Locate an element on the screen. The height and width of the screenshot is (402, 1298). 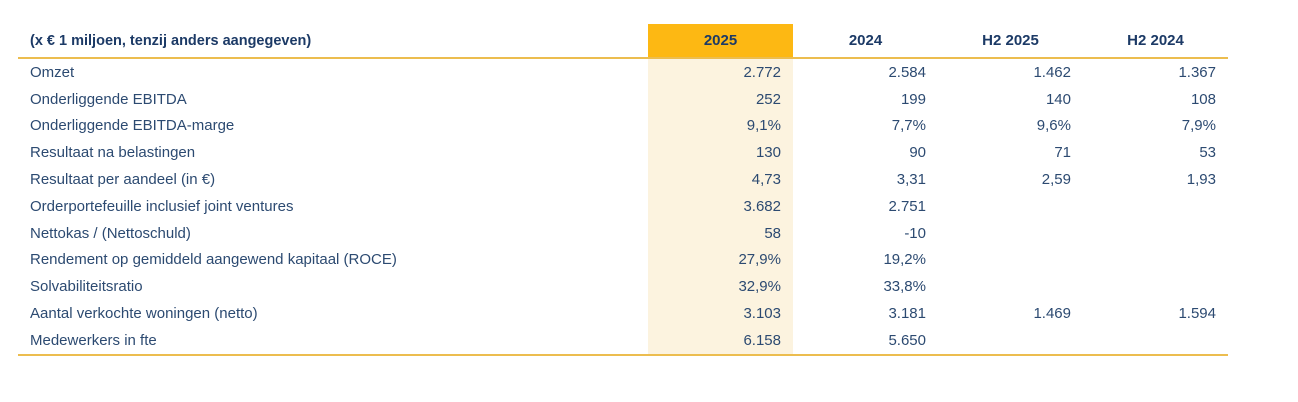
row-label: Resultaat per aandeel (in €) is located at coordinates (123, 180).